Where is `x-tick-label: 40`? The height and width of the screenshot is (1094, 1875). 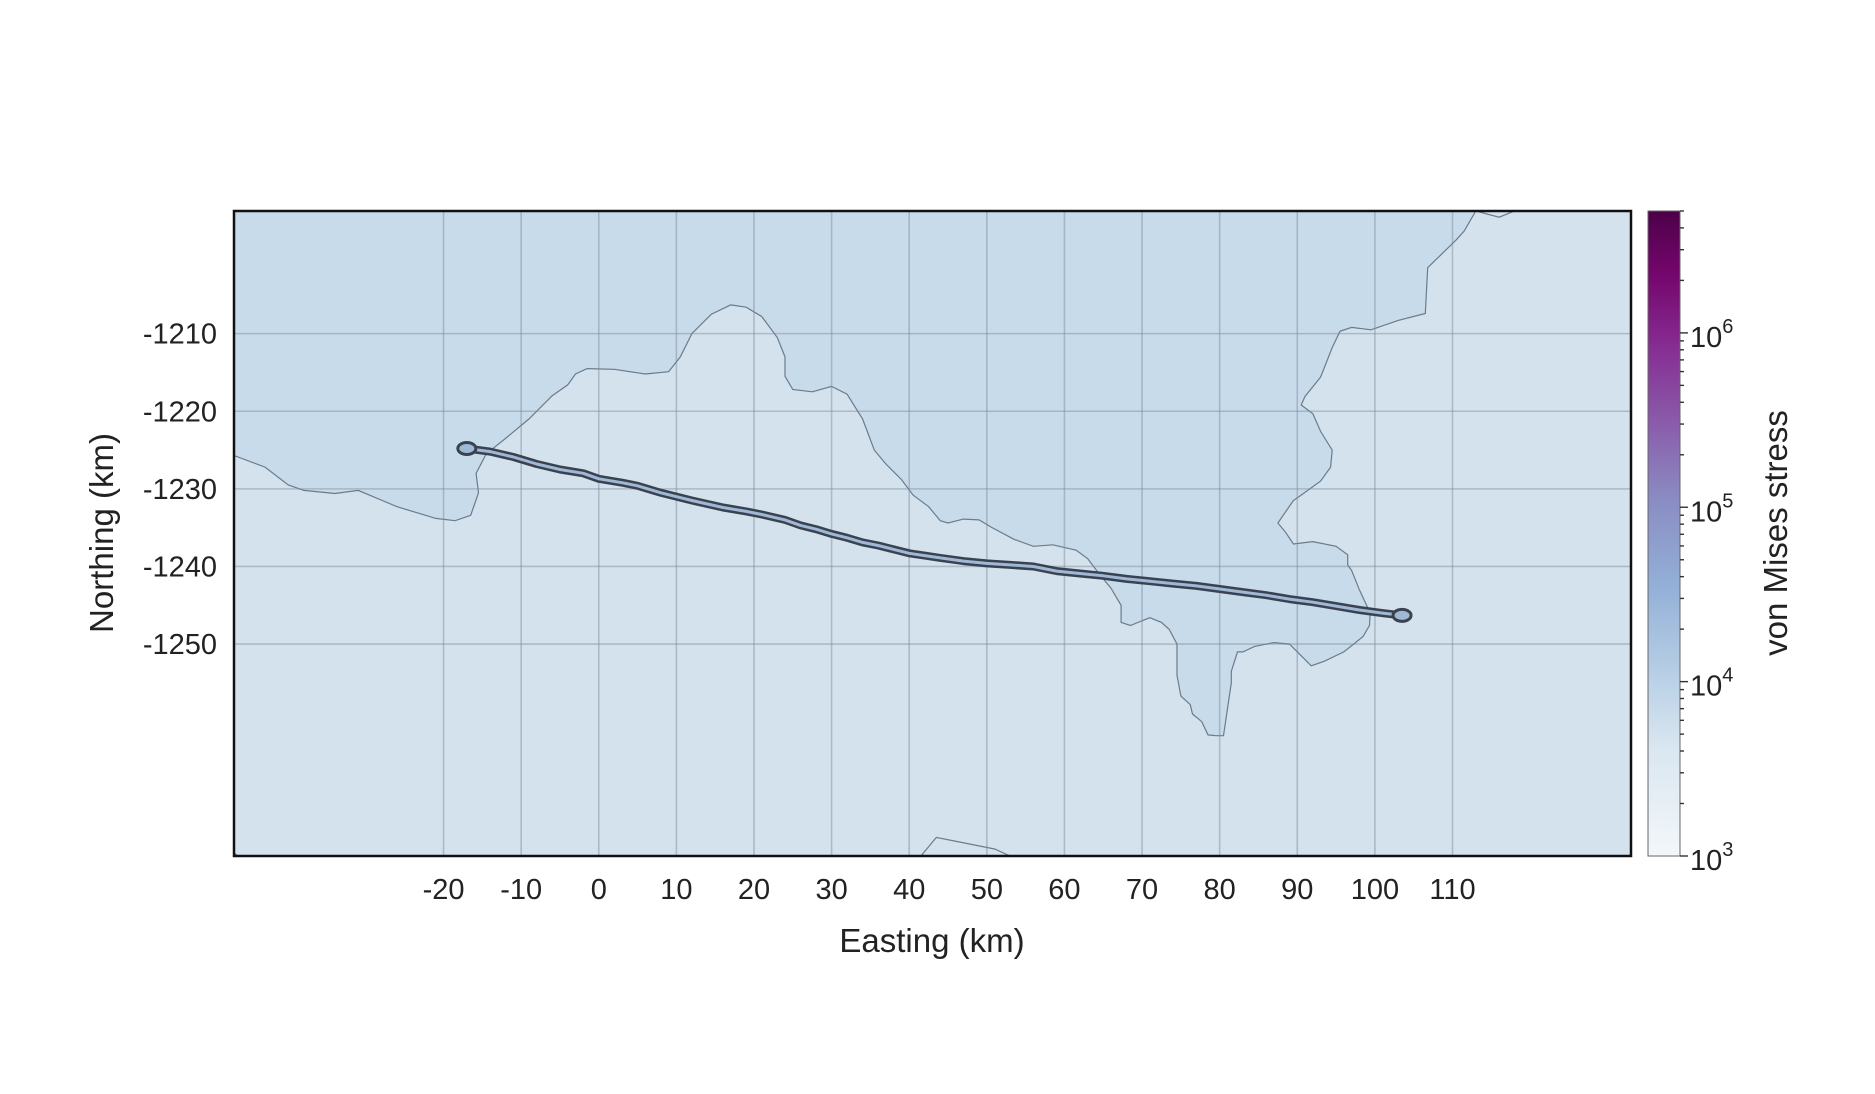
x-tick-label: 40 is located at coordinates (909, 890).